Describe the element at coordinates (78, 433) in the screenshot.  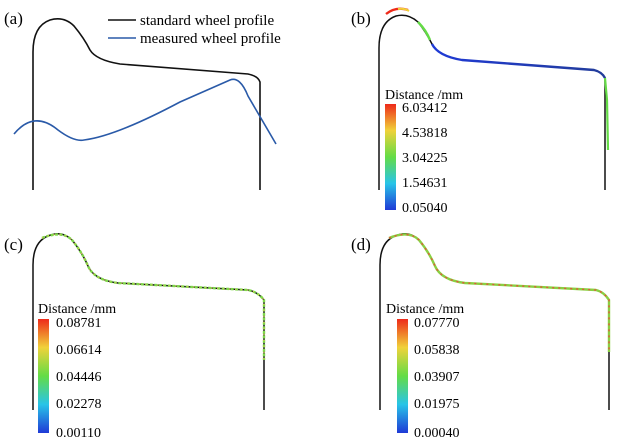
I see `colorbar-c-tick-4: 0.00110` at that location.